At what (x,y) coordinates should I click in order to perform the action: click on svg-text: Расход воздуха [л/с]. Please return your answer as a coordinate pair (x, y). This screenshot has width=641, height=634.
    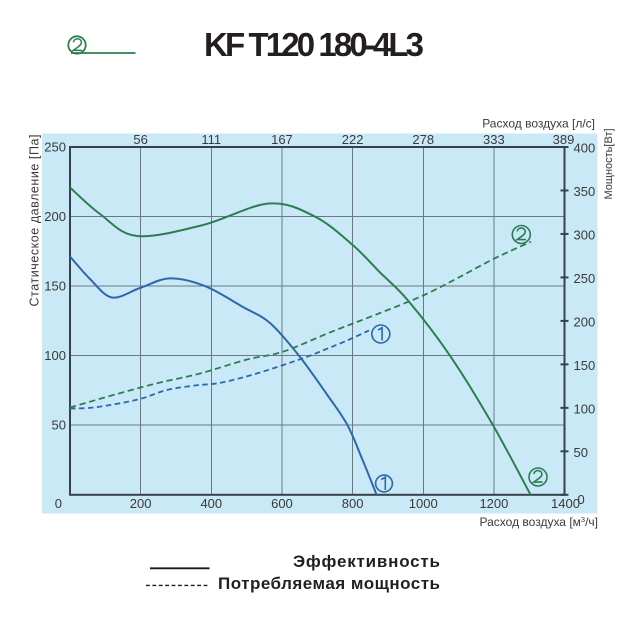
    Looking at the image, I should click on (538, 123).